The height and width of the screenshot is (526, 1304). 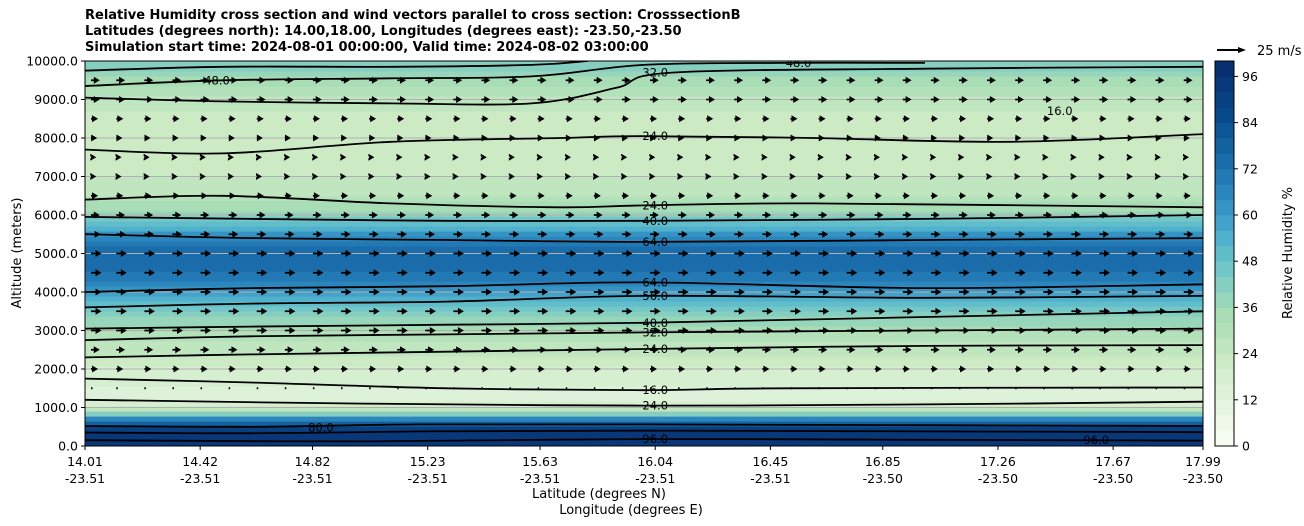 I want to click on contour-label: 48.0, so click(x=217, y=80).